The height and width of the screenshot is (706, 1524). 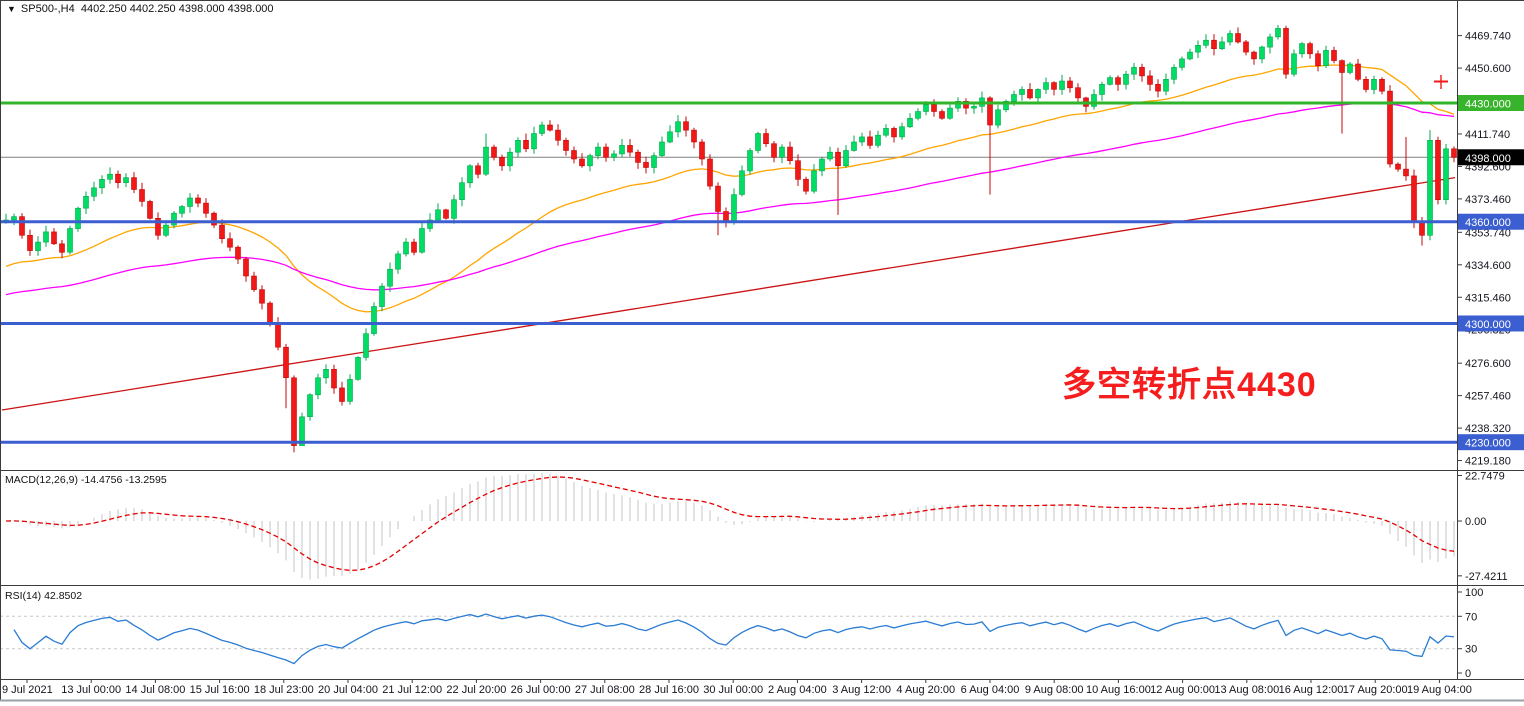 What do you see at coordinates (177, 9) in the screenshot?
I see `ohlc-quotes: 4402.250 4402.250 4398.000 4398.000` at bounding box center [177, 9].